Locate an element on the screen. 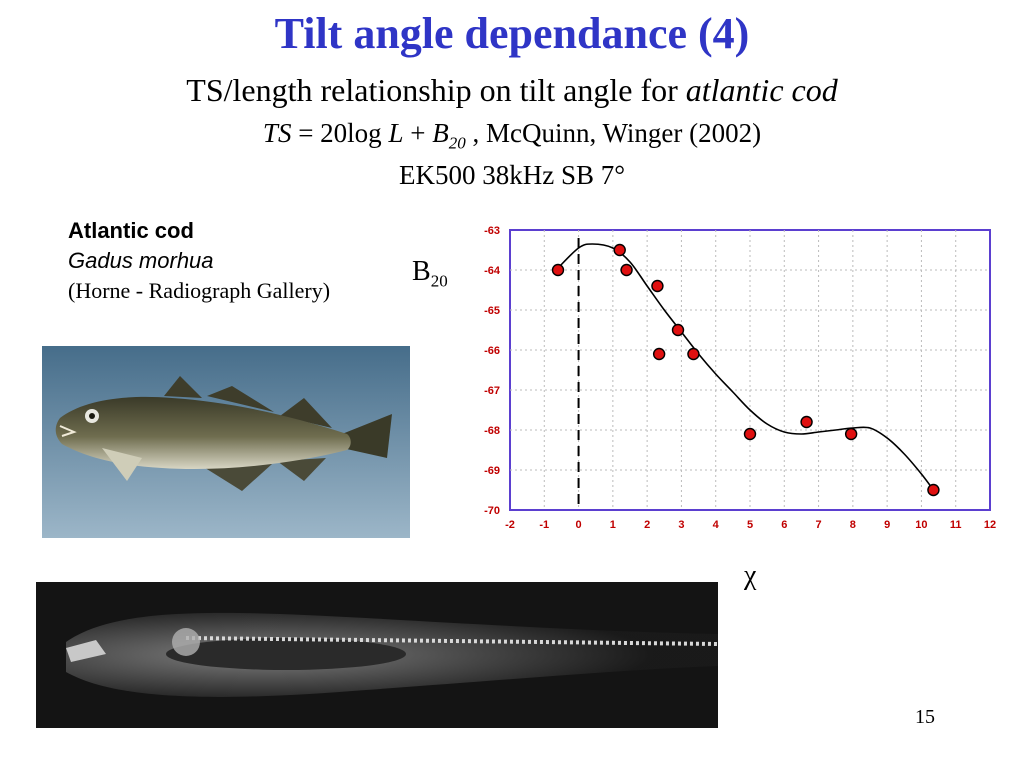  x-tick-label: -2 is located at coordinates (510, 525).